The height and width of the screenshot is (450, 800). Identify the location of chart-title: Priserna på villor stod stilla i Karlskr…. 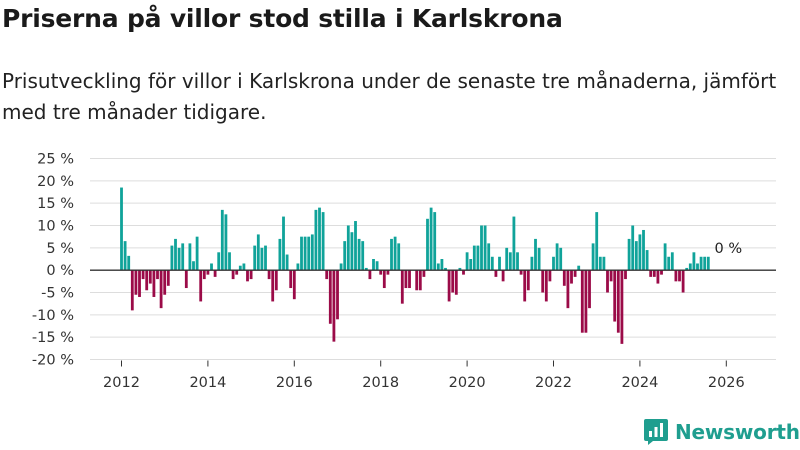
(282, 18).